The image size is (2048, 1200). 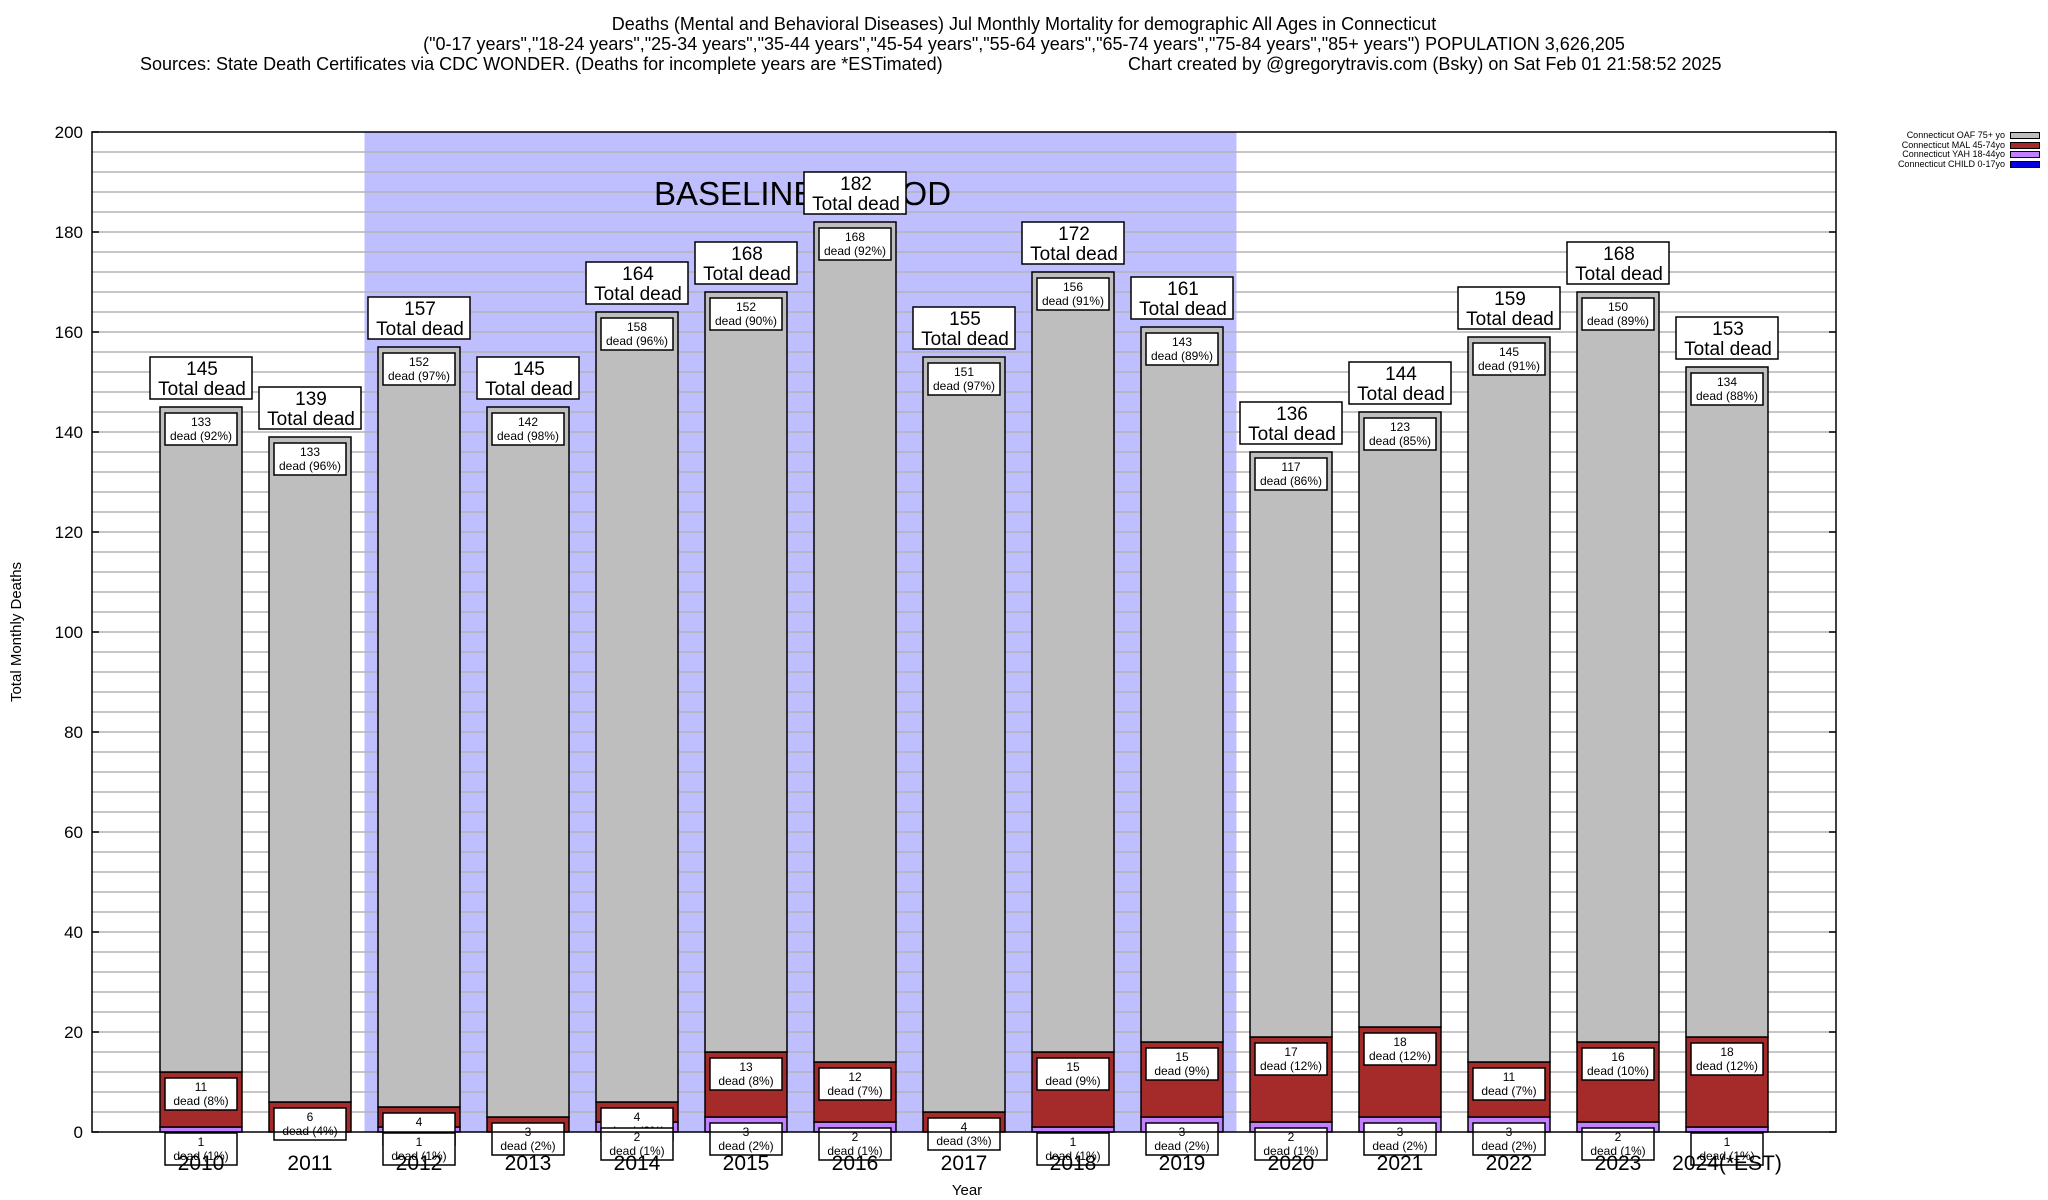 What do you see at coordinates (1291, 481) in the screenshot?
I see `oaf-label-pct: dead (86%)` at bounding box center [1291, 481].